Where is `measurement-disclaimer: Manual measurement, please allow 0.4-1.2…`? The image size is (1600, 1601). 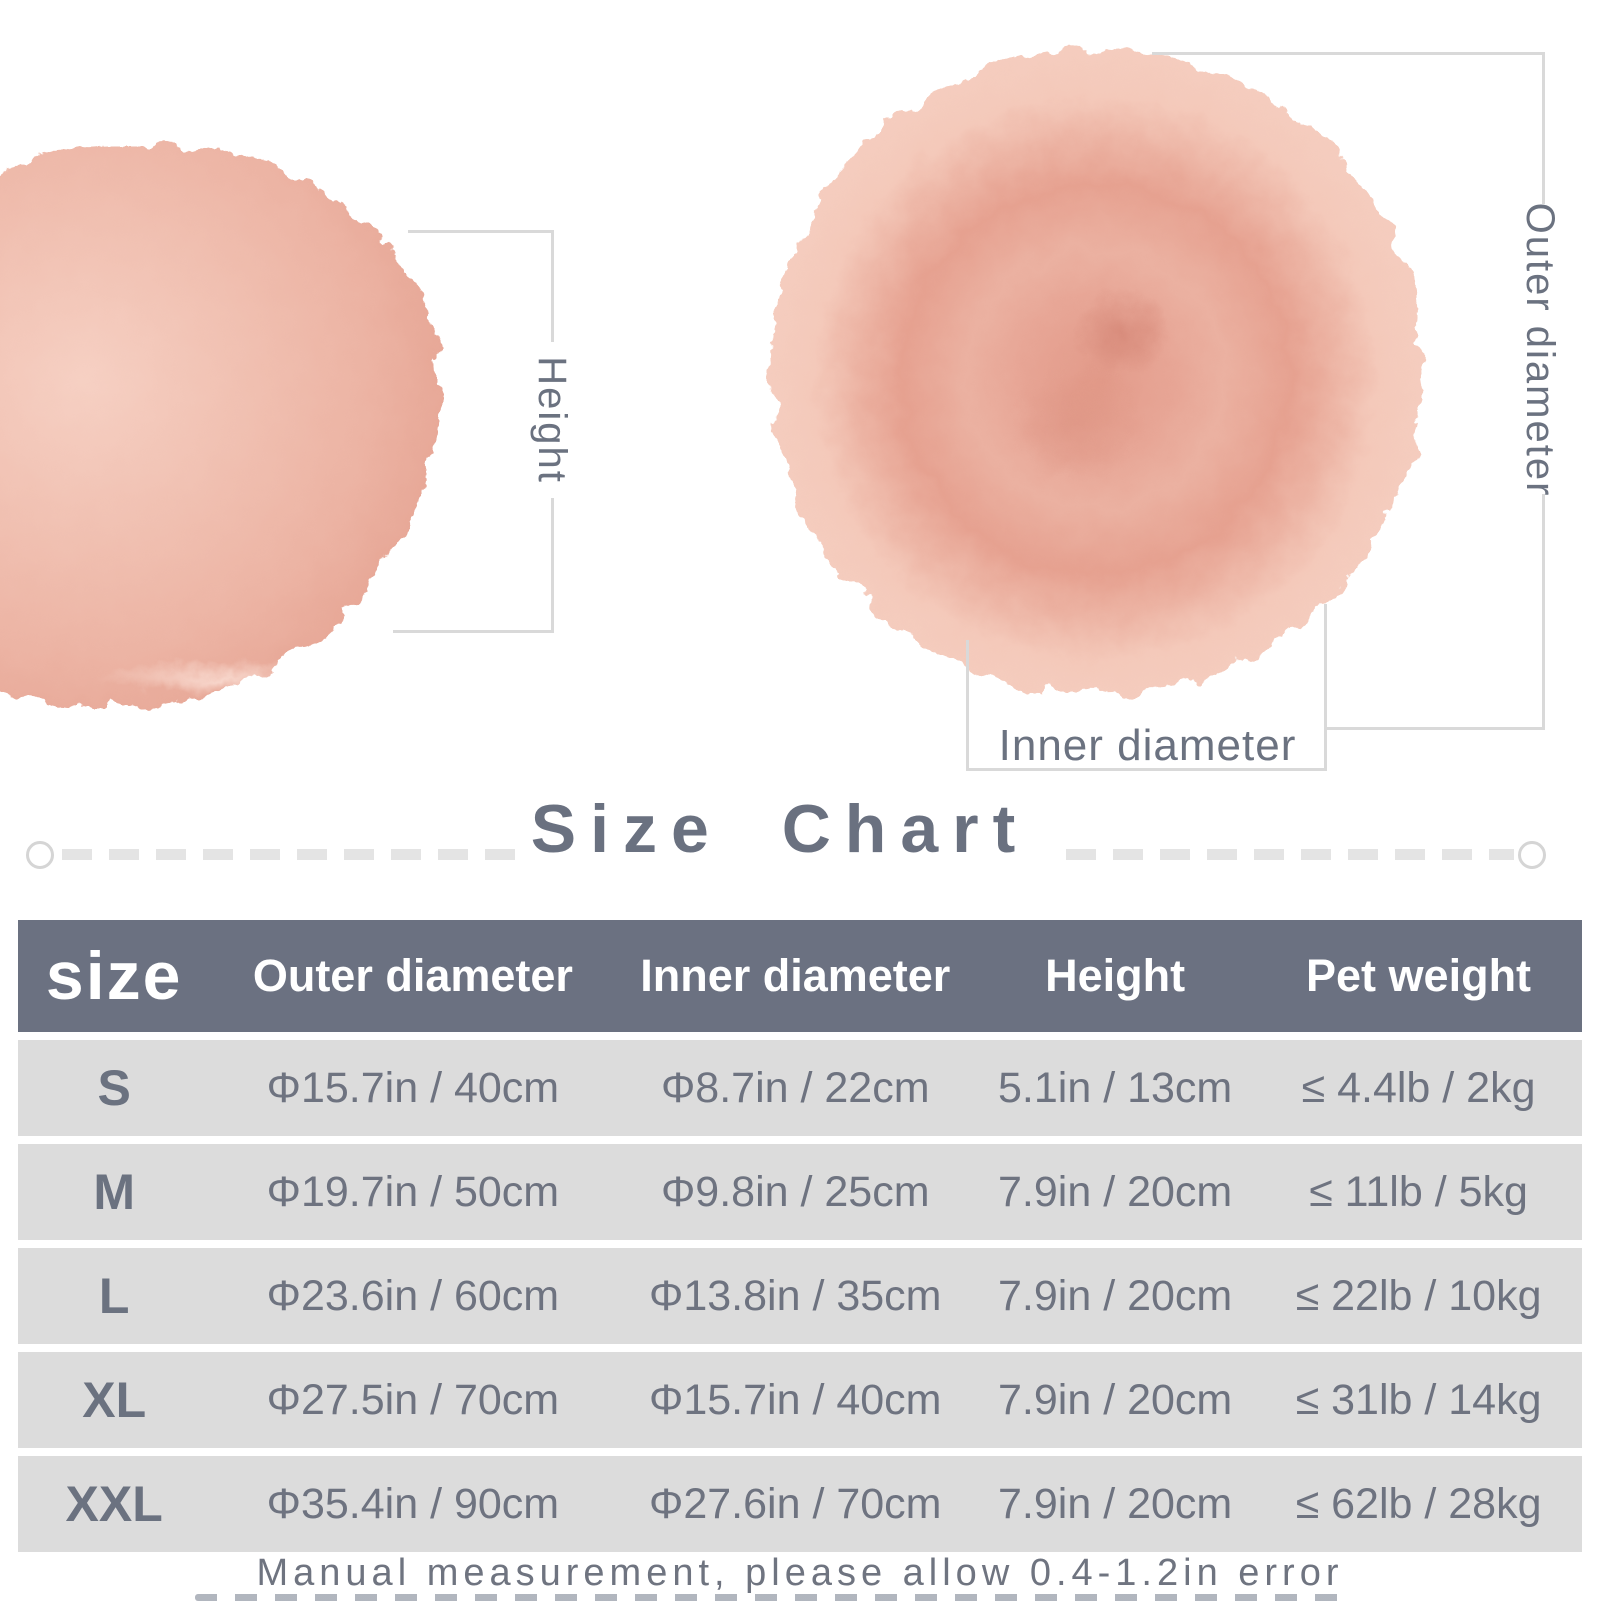 measurement-disclaimer: Manual measurement, please allow 0.4-1.2… is located at coordinates (800, 1573).